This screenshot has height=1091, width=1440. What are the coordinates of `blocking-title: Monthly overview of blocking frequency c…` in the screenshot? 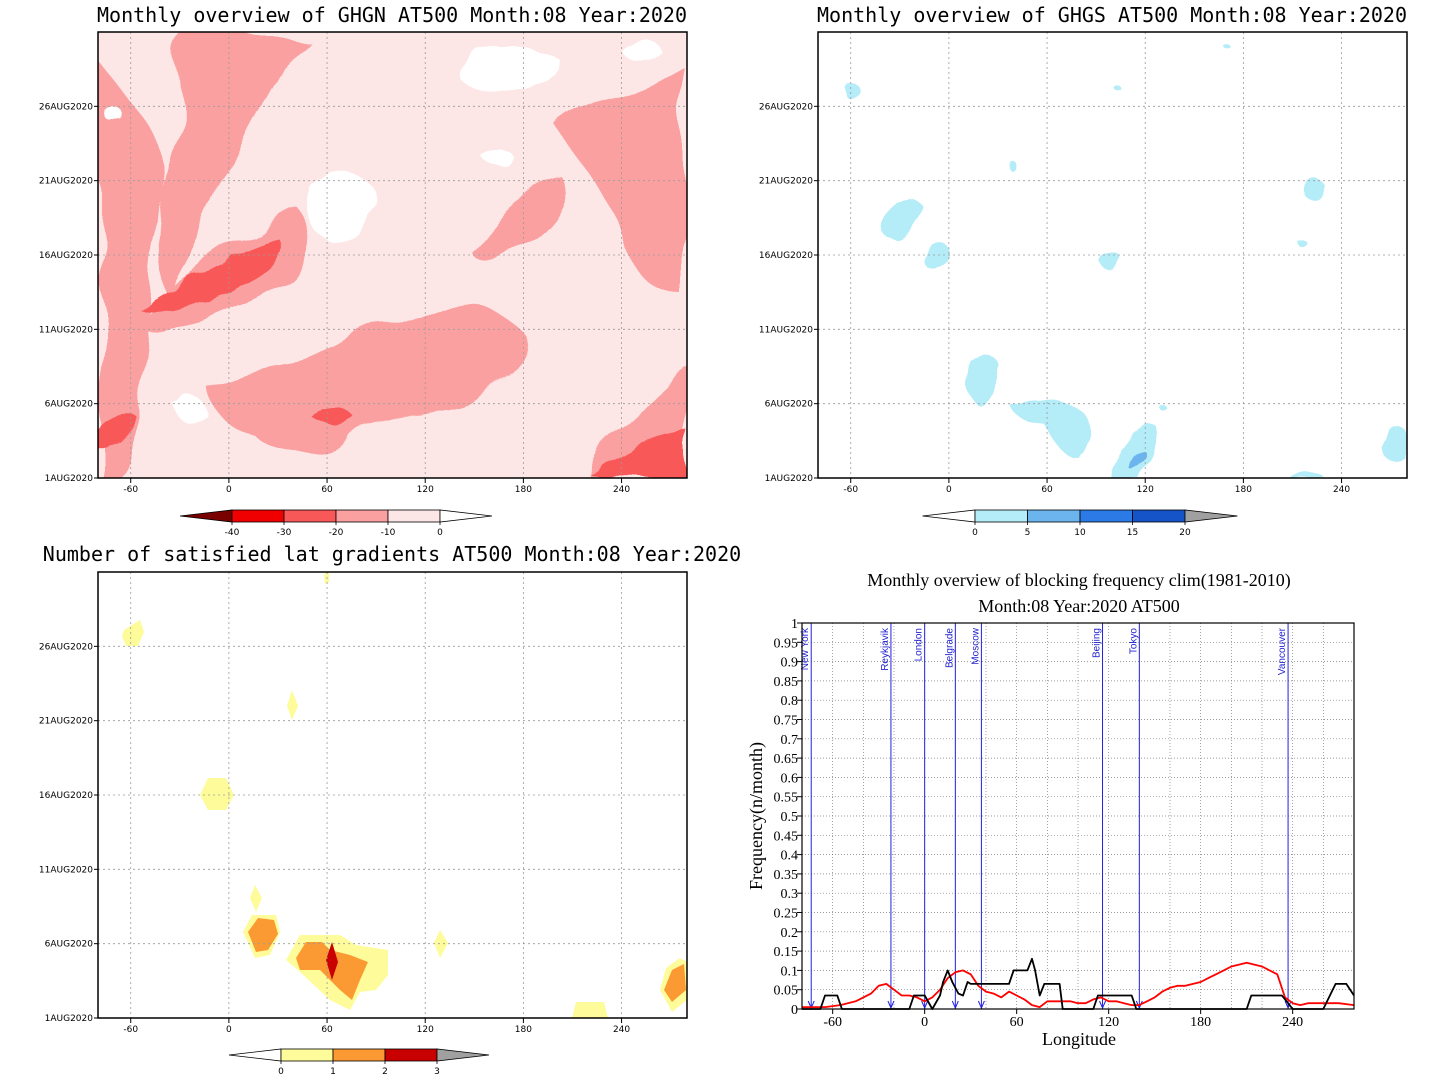 It's located at (1078, 580).